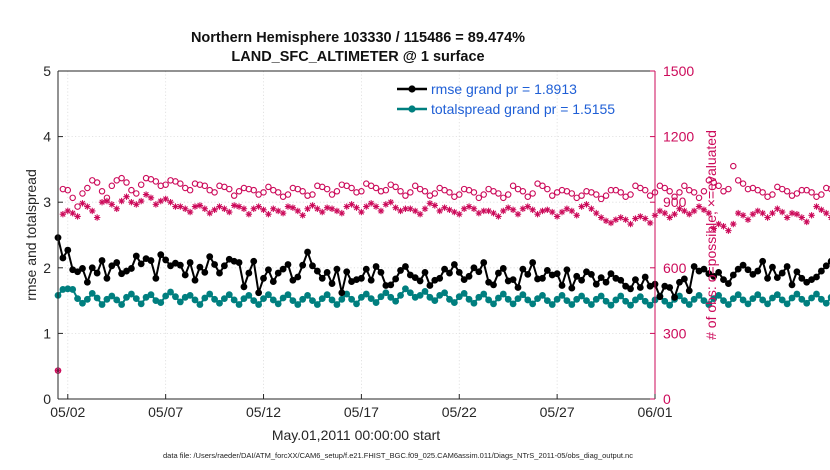  Describe the element at coordinates (263, 412) in the screenshot. I see `x-tick-label: 05/12` at that location.